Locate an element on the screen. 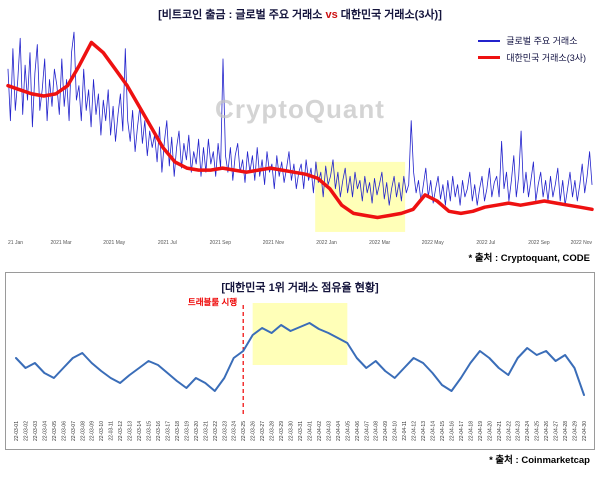  bottom-x-tick-label: 22-03-19 is located at coordinates (187, 431).